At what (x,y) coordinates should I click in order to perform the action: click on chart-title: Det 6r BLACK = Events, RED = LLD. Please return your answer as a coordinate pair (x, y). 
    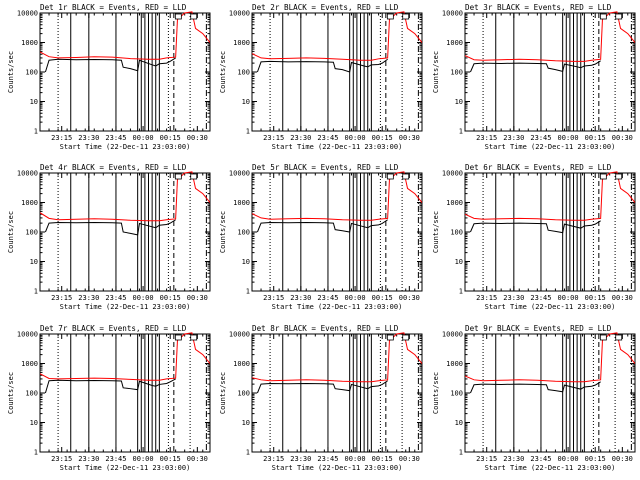
    Looking at the image, I should click on (538, 167).